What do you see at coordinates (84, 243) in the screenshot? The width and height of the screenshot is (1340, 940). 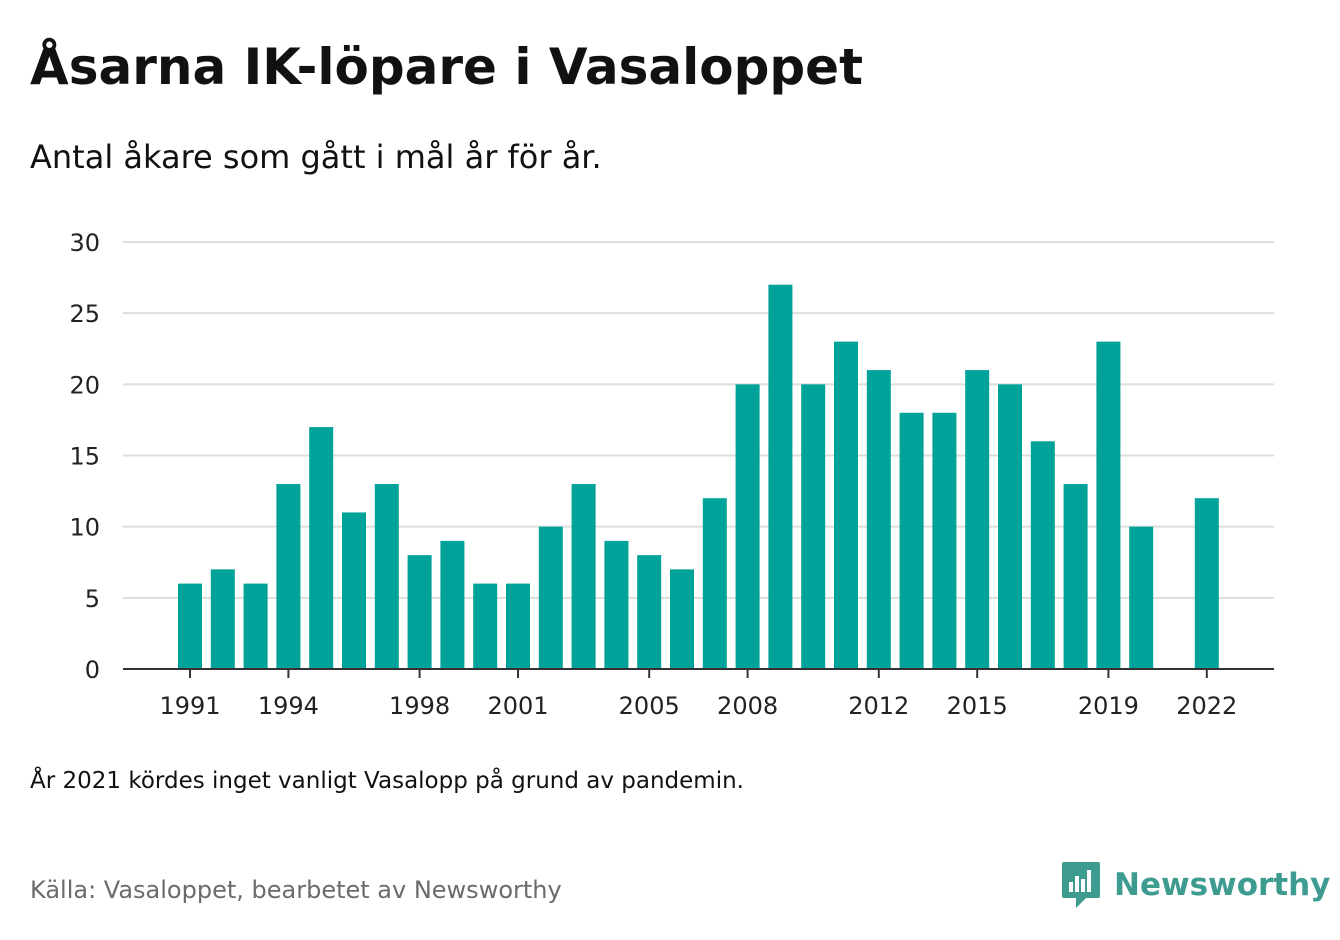 I see `y-tick-label: 30` at bounding box center [84, 243].